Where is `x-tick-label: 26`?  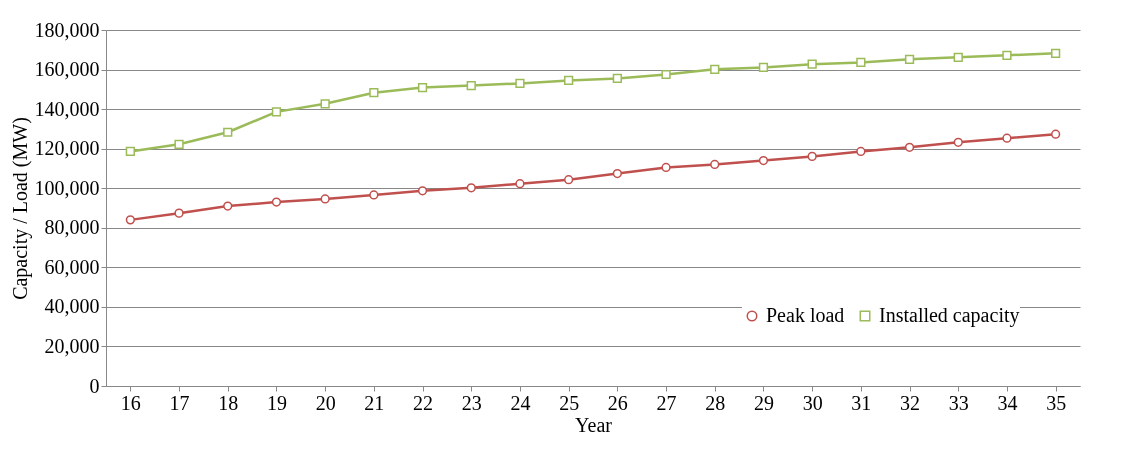 x-tick-label: 26 is located at coordinates (617, 402).